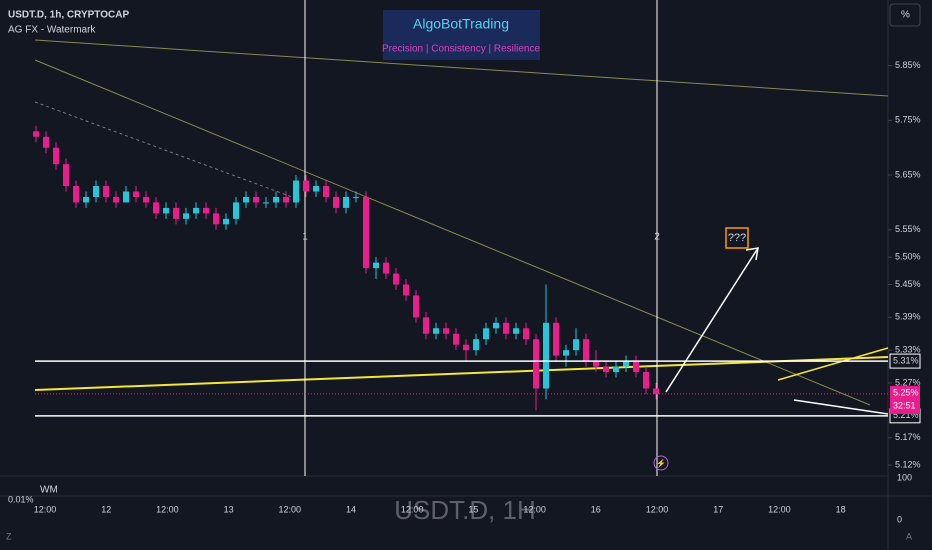 Image resolution: width=932 pixels, height=550 pixels. What do you see at coordinates (908, 317) in the screenshot?
I see `y-tick-label: 5.39%` at bounding box center [908, 317].